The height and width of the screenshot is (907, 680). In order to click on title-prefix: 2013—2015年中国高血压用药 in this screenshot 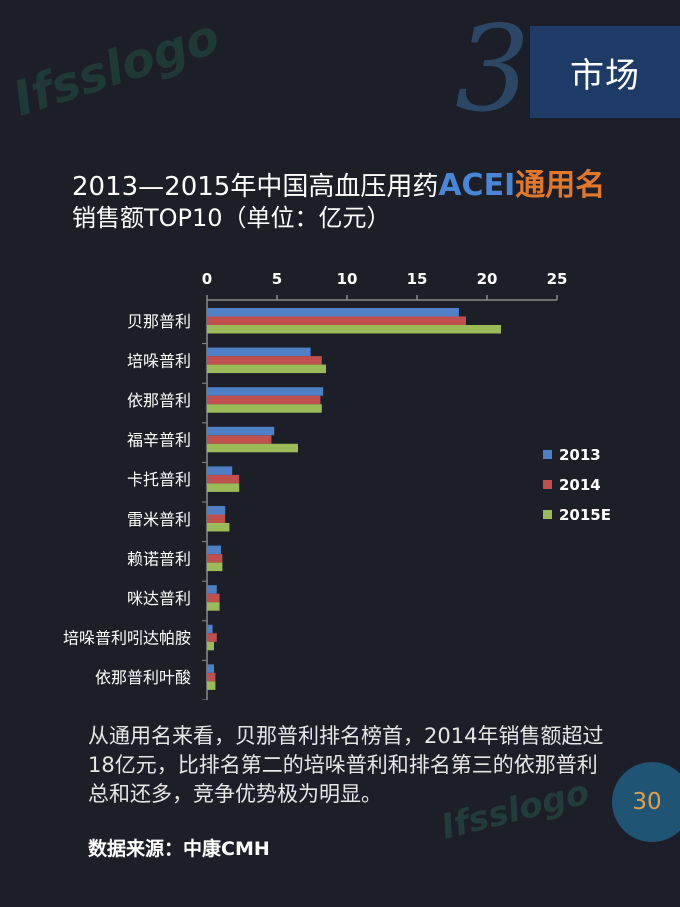, I will do `click(255, 187)`.